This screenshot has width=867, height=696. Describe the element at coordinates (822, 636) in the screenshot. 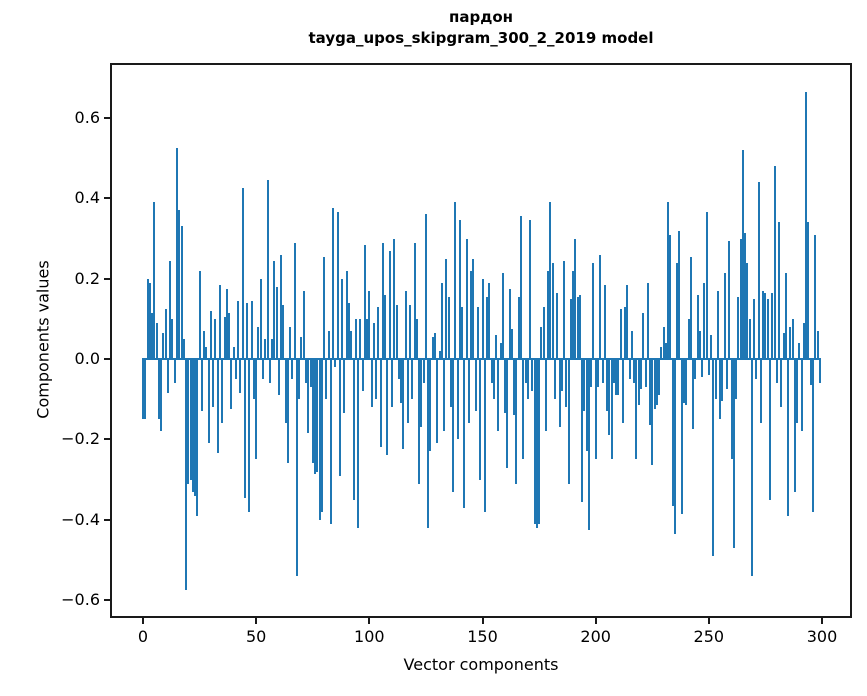

I see `x-tick-label: 300` at that location.